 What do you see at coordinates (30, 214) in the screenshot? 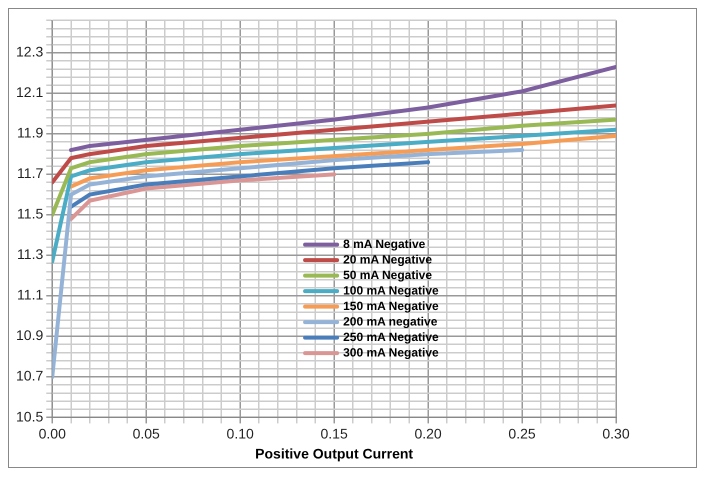
I see `y-tick-label: 11.5` at bounding box center [30, 214].